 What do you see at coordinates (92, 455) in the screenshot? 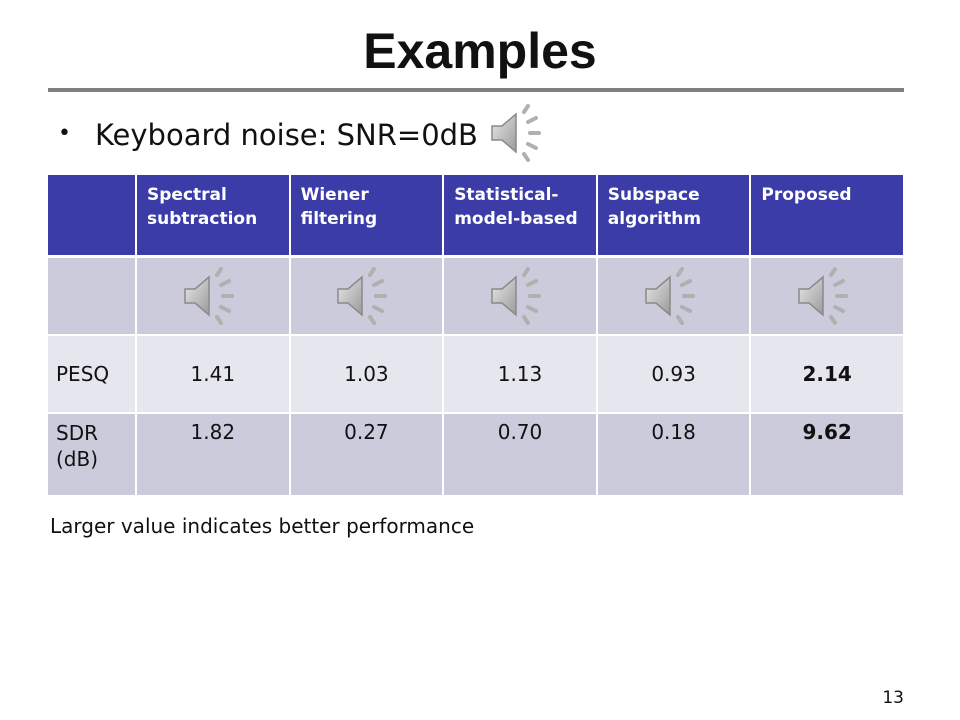
I see `row-label: SDR (dB)` at bounding box center [92, 455].